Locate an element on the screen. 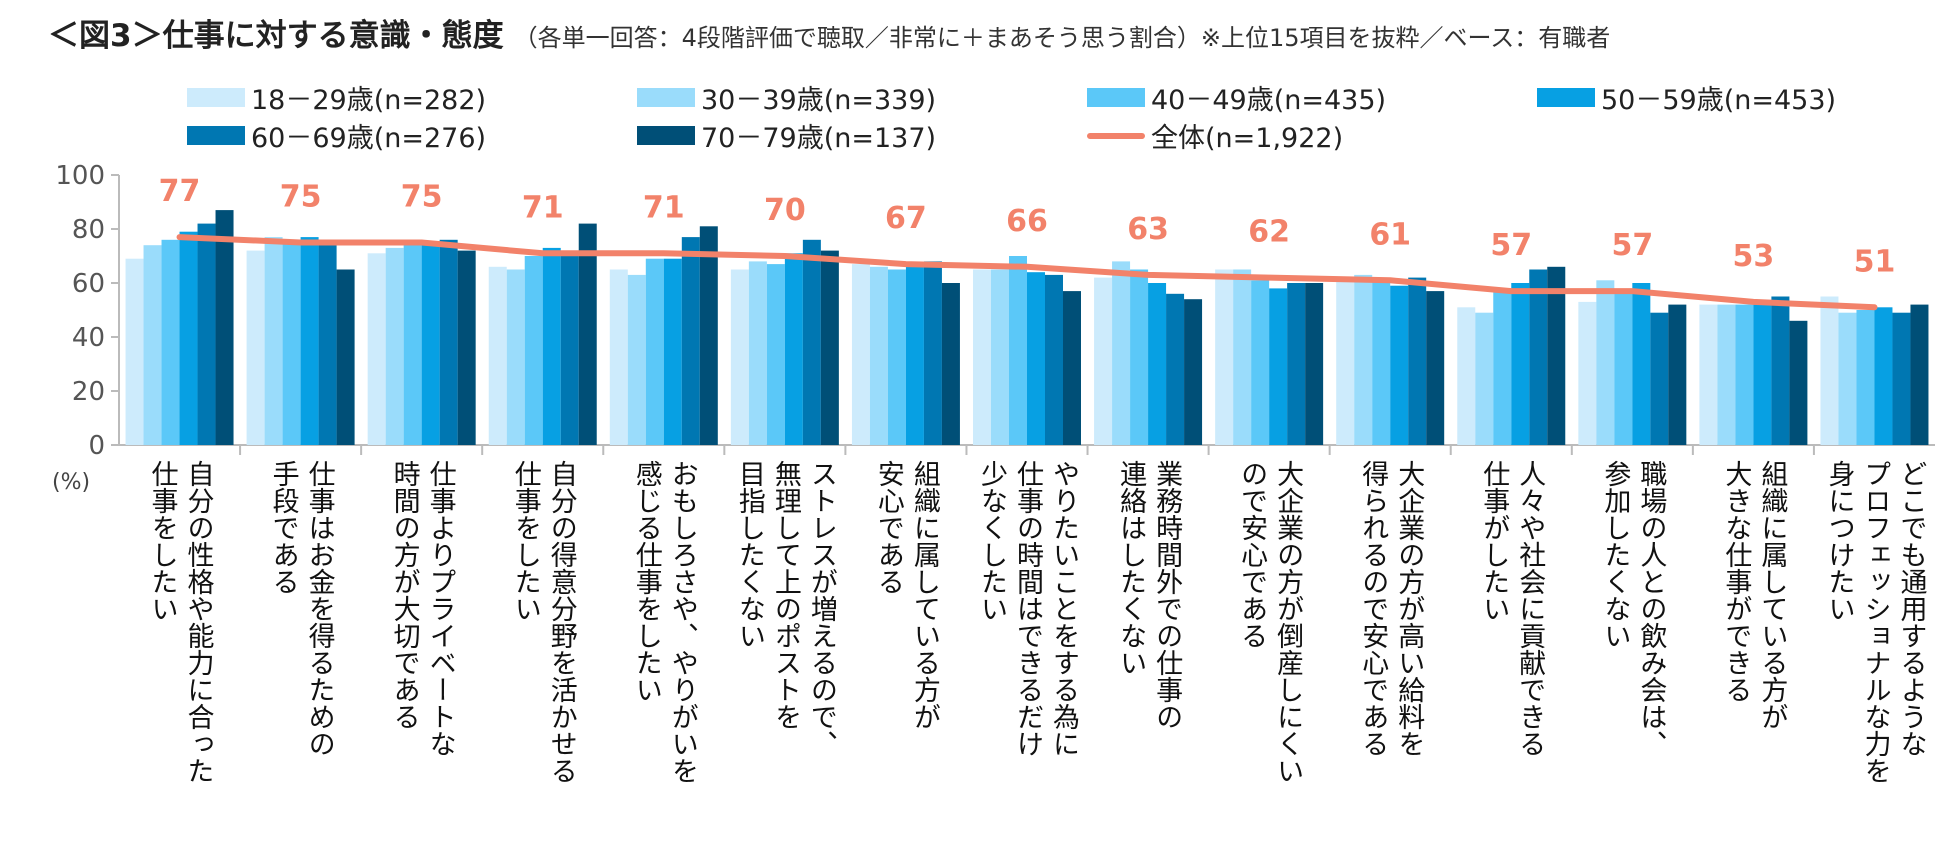 The width and height of the screenshot is (1950, 853). title-main: ＜図3＞仕事に対する意識・態度 is located at coordinates (276, 36).